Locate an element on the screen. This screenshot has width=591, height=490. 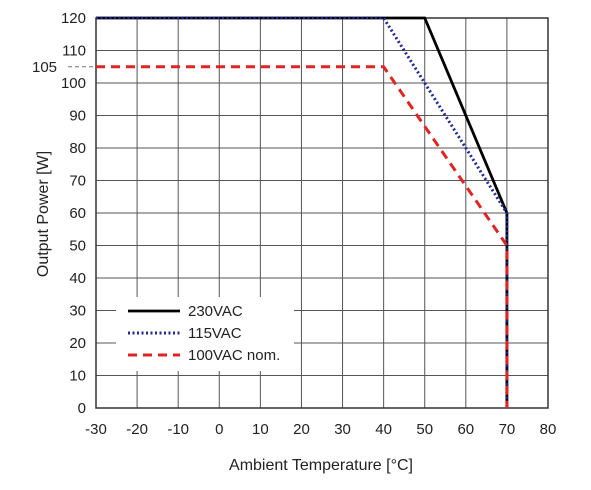
legend-box is located at coordinates (205, 334).